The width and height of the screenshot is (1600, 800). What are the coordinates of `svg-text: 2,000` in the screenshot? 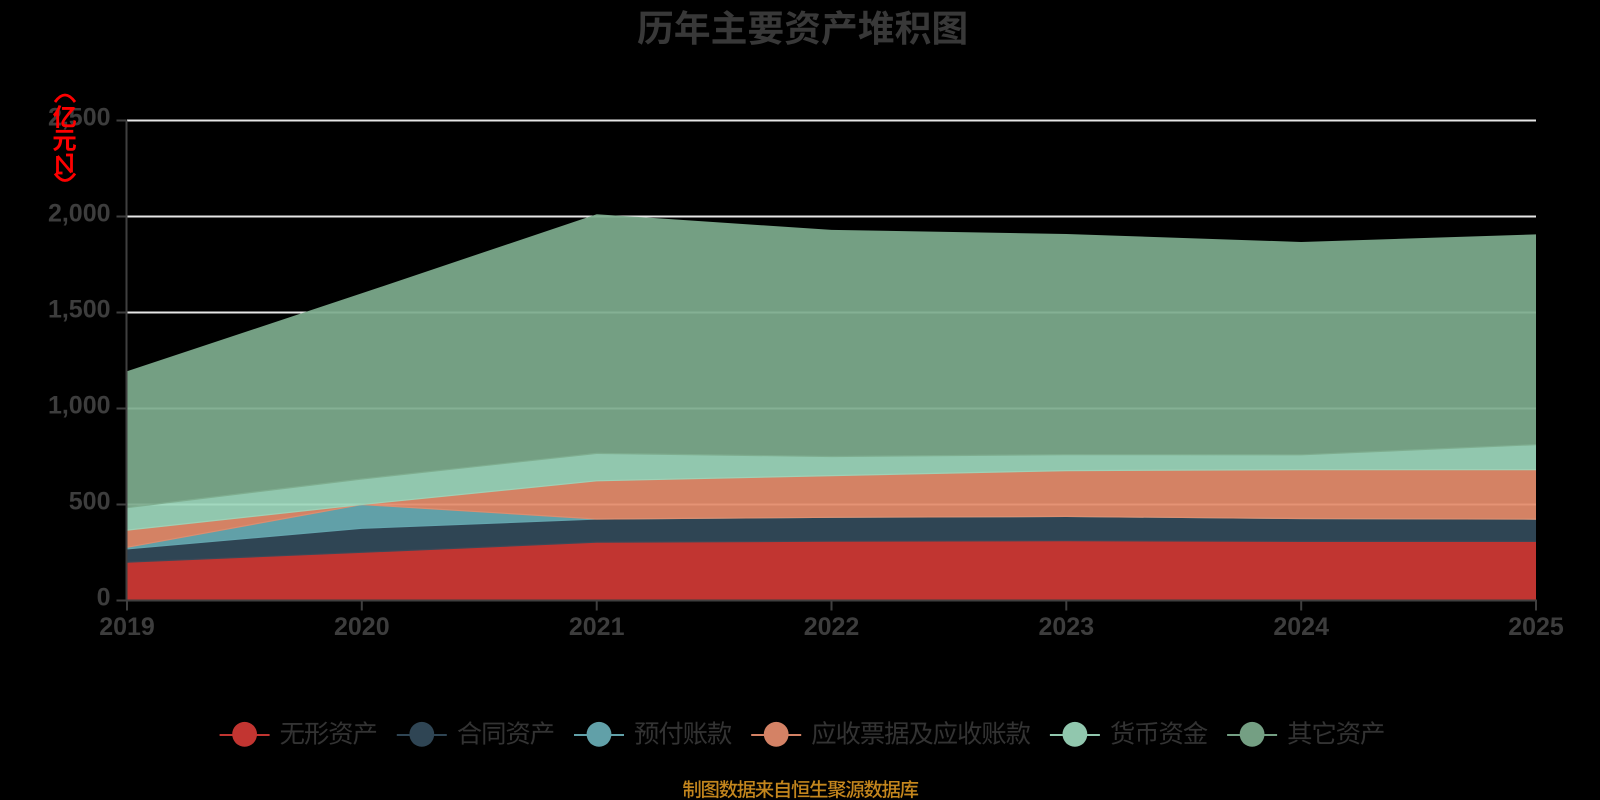 It's located at (79, 214).